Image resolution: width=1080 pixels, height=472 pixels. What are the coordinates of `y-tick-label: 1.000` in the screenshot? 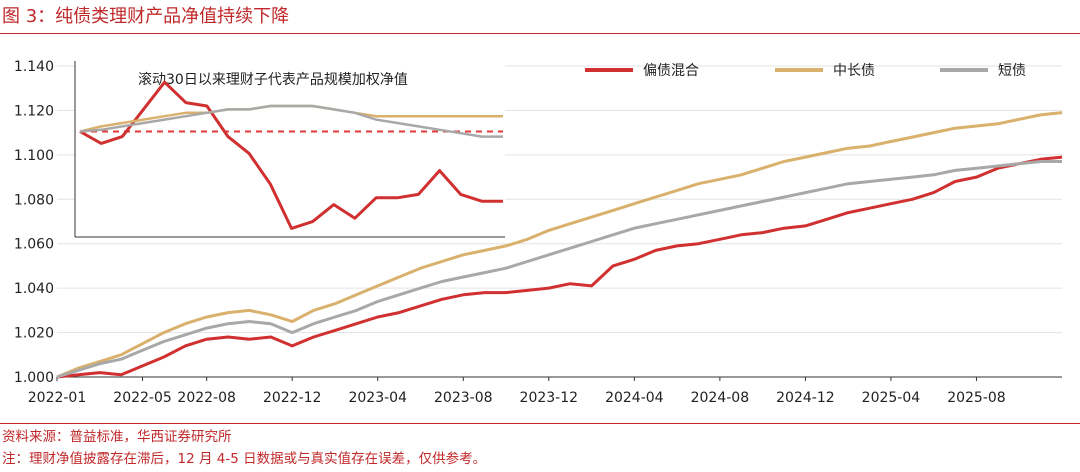 It's located at (34, 378).